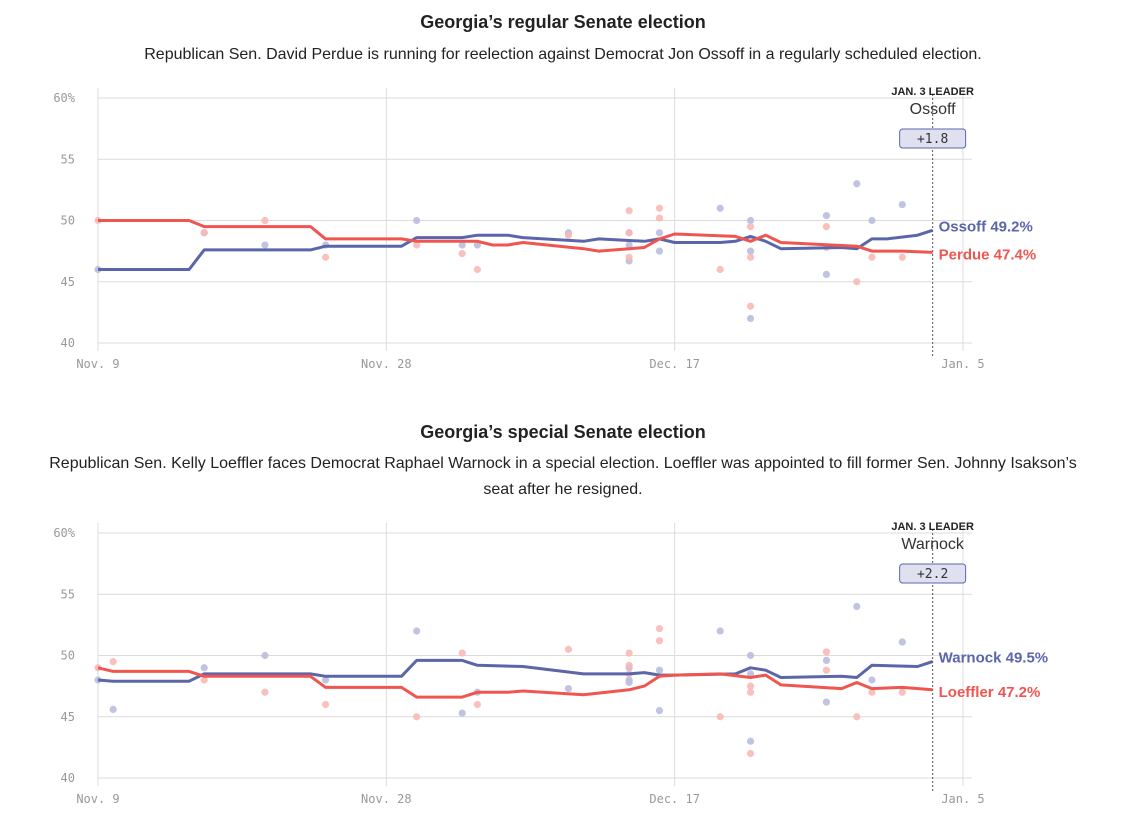 The height and width of the screenshot is (825, 1126). Describe the element at coordinates (990, 692) in the screenshot. I see `rep-end-label: Loeffler 47.2%` at that location.